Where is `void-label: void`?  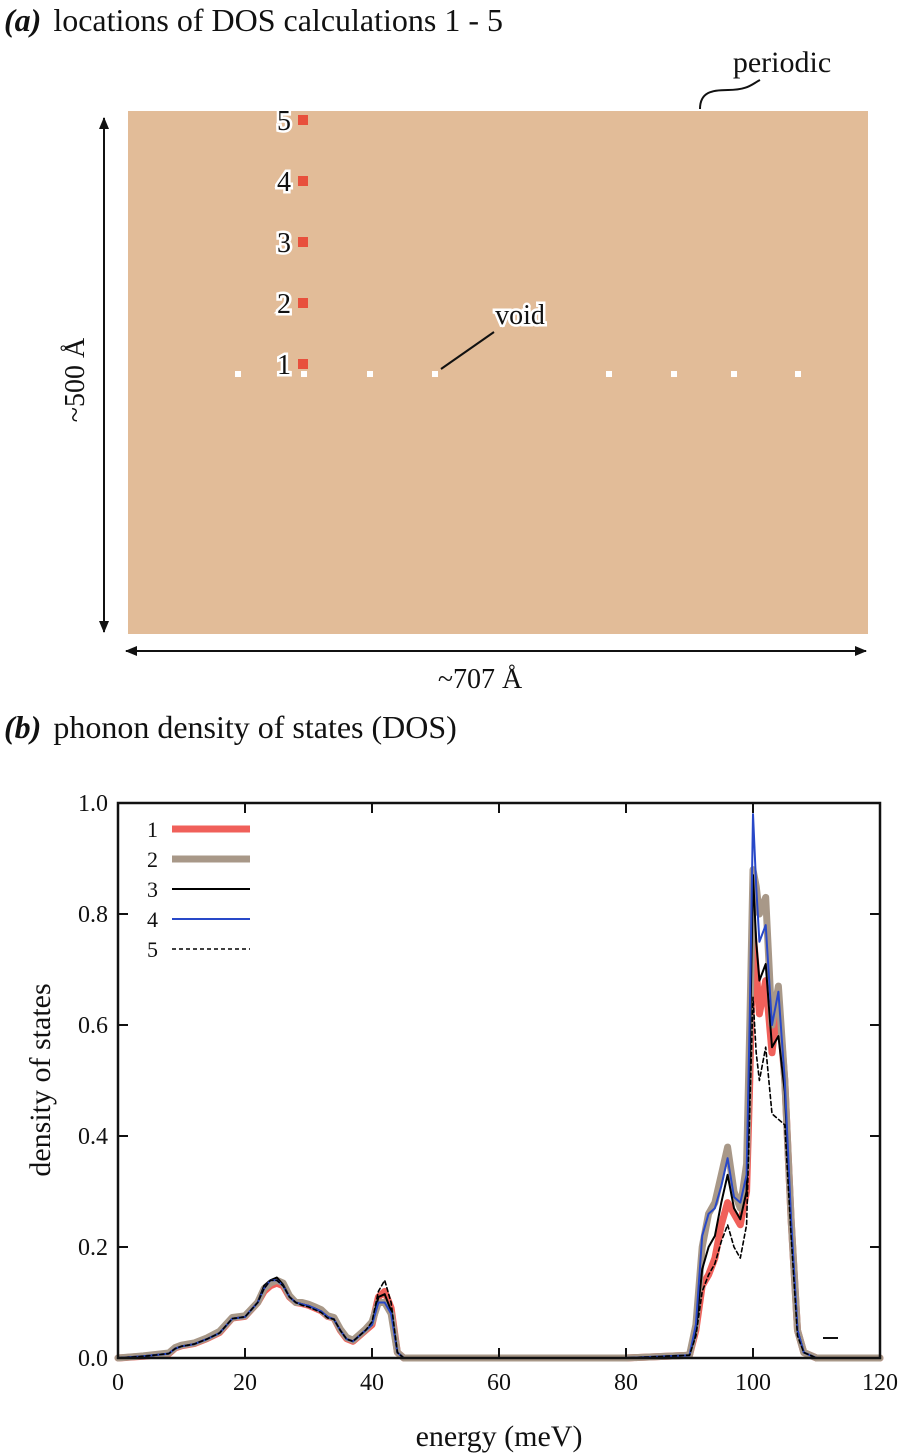
void-label: void is located at coordinates (520, 315).